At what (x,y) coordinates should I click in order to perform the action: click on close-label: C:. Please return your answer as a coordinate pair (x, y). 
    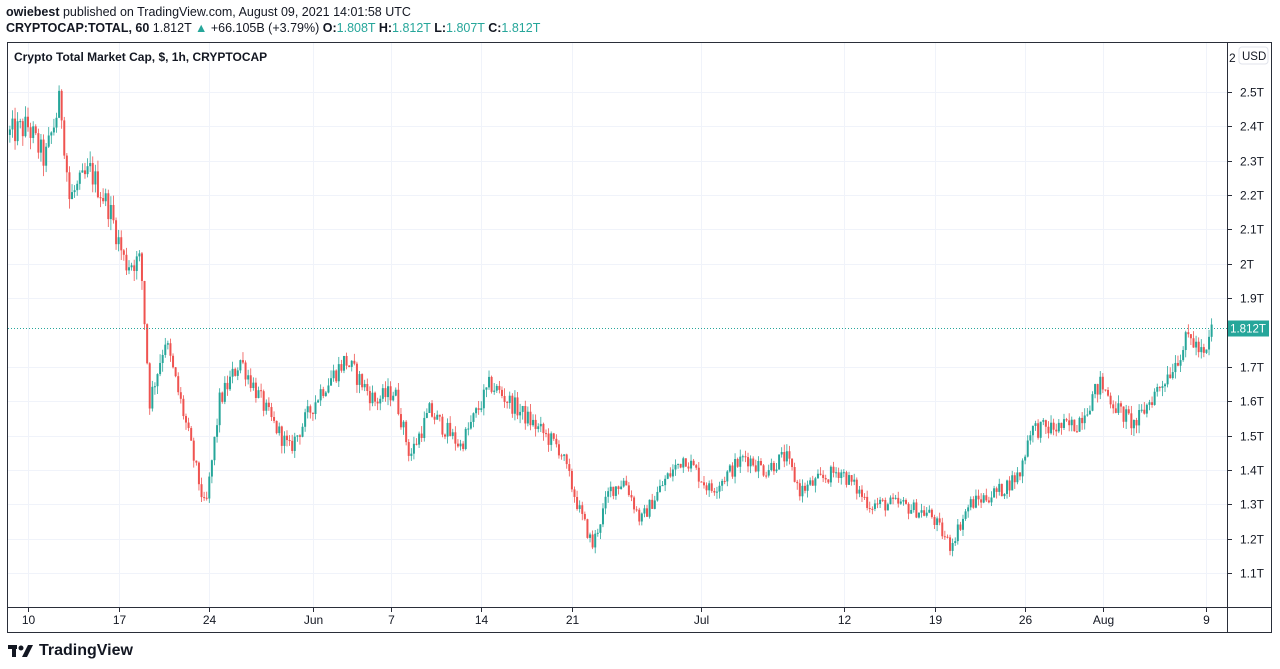
    Looking at the image, I should click on (495, 28).